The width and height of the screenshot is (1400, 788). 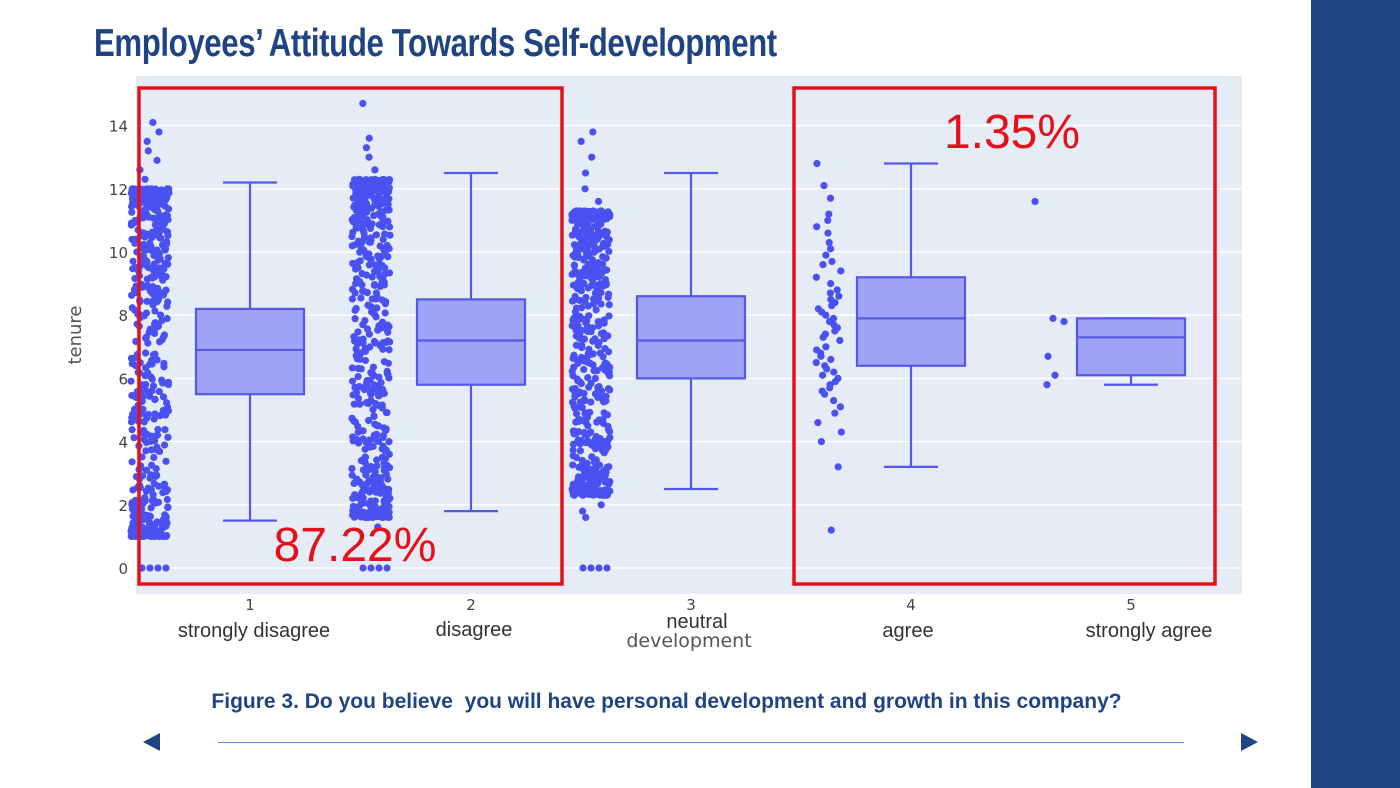 I want to click on triangle-left-icon, so click(x=151, y=742).